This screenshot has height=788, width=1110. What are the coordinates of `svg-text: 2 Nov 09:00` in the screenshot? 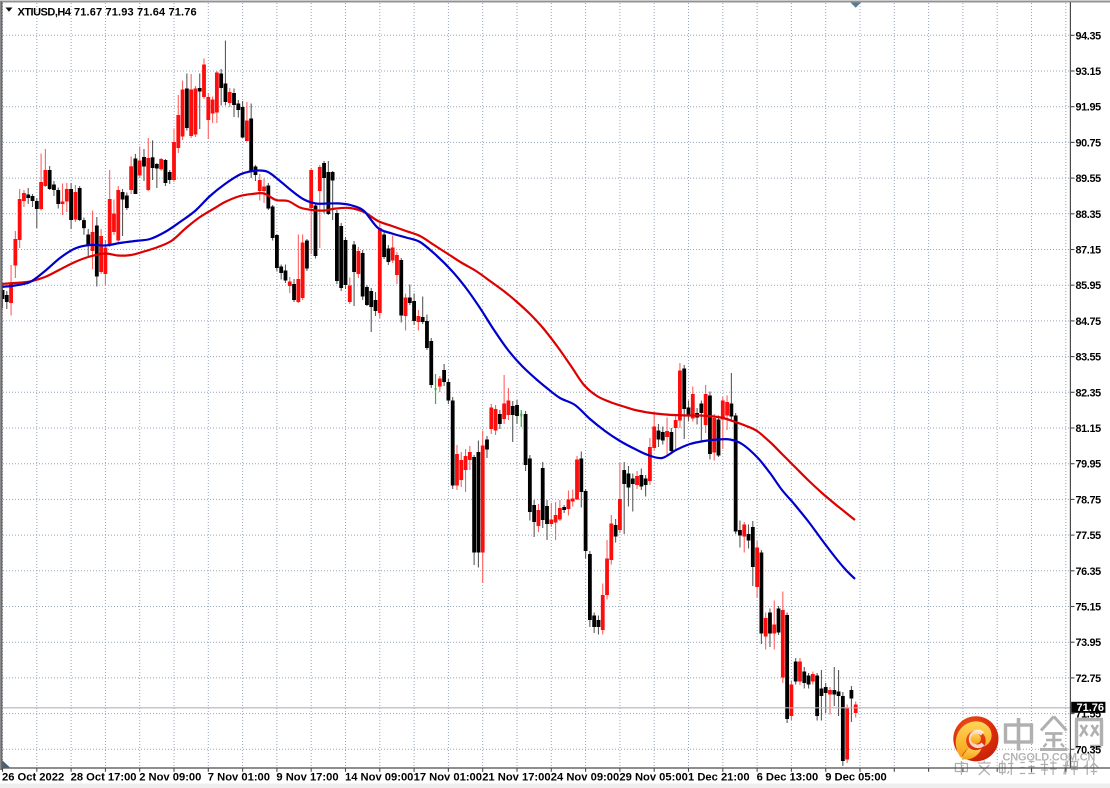 It's located at (170, 778).